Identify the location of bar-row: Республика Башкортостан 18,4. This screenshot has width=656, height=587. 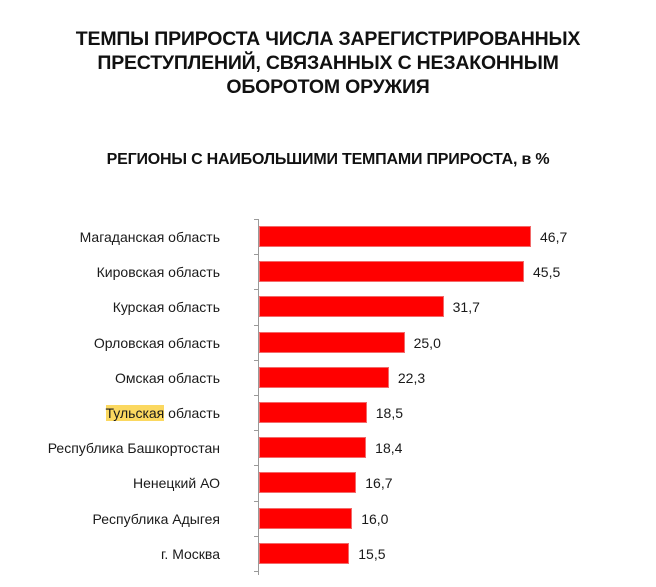
(328, 448).